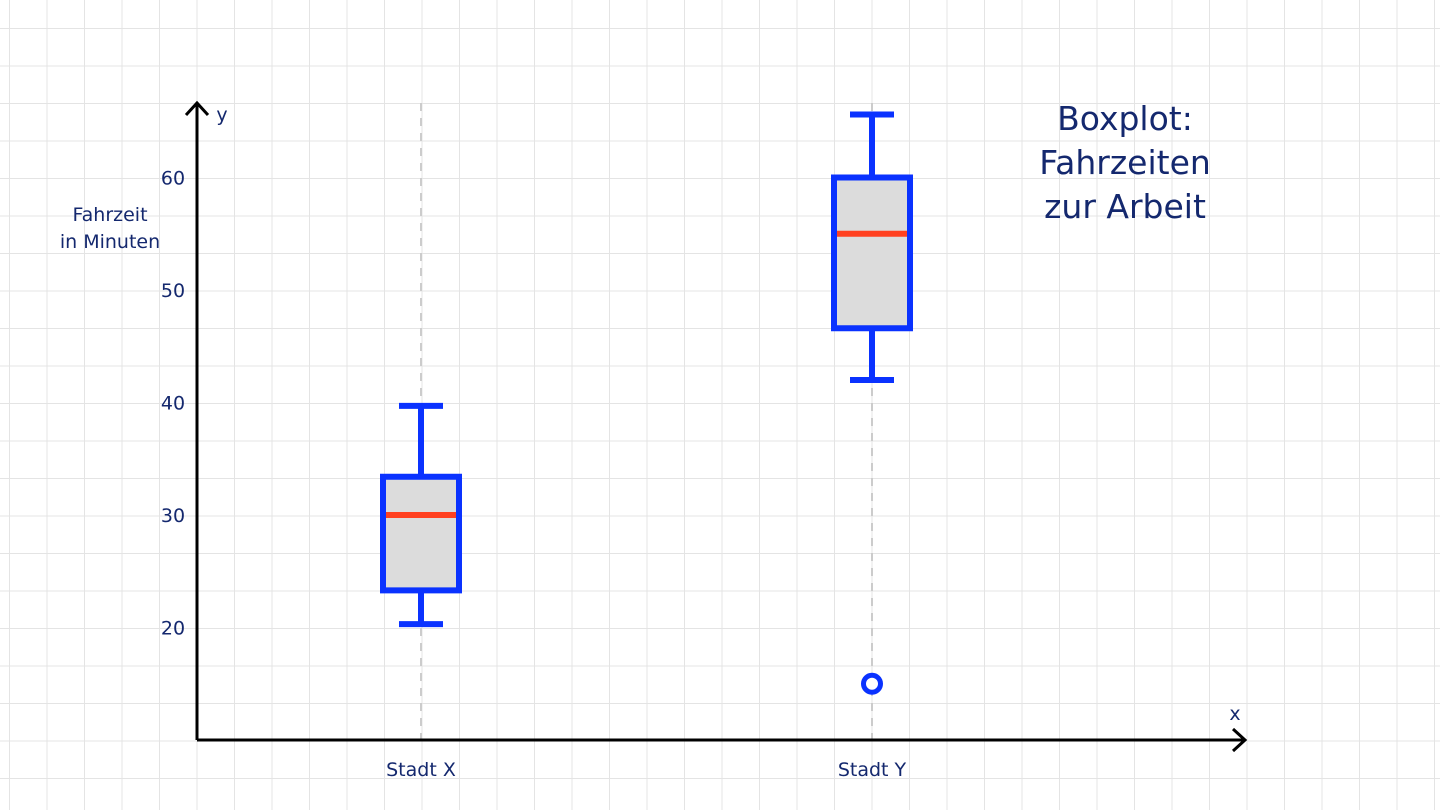  Describe the element at coordinates (197, 108) in the screenshot. I see `y-axis-arrowhead` at that location.